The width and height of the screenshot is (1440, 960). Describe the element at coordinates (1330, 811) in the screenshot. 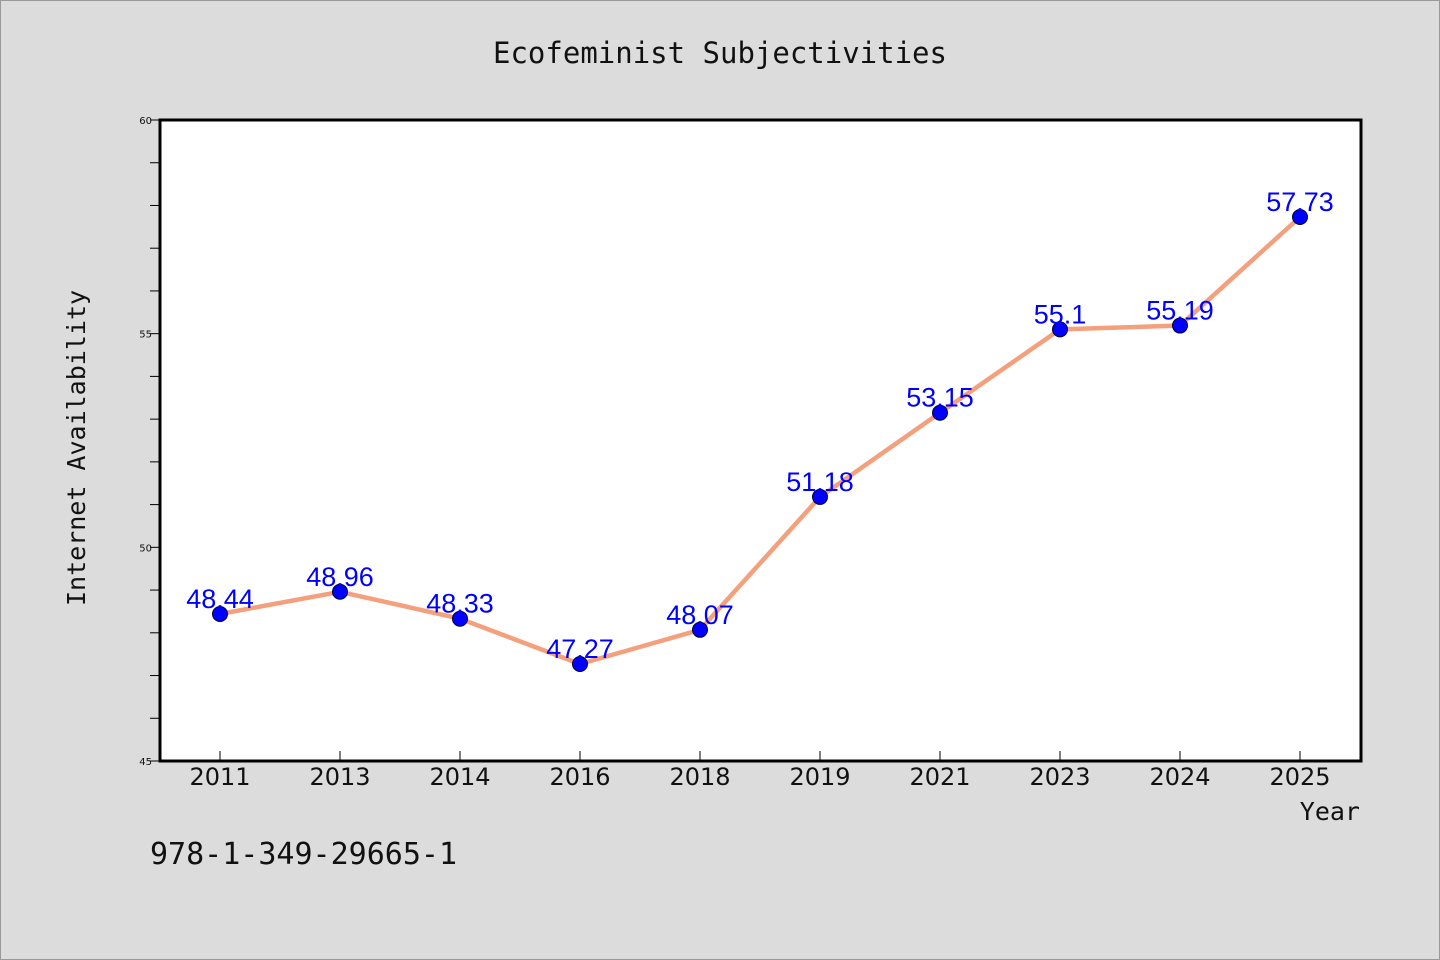

I see `x-axis-title: Year` at that location.